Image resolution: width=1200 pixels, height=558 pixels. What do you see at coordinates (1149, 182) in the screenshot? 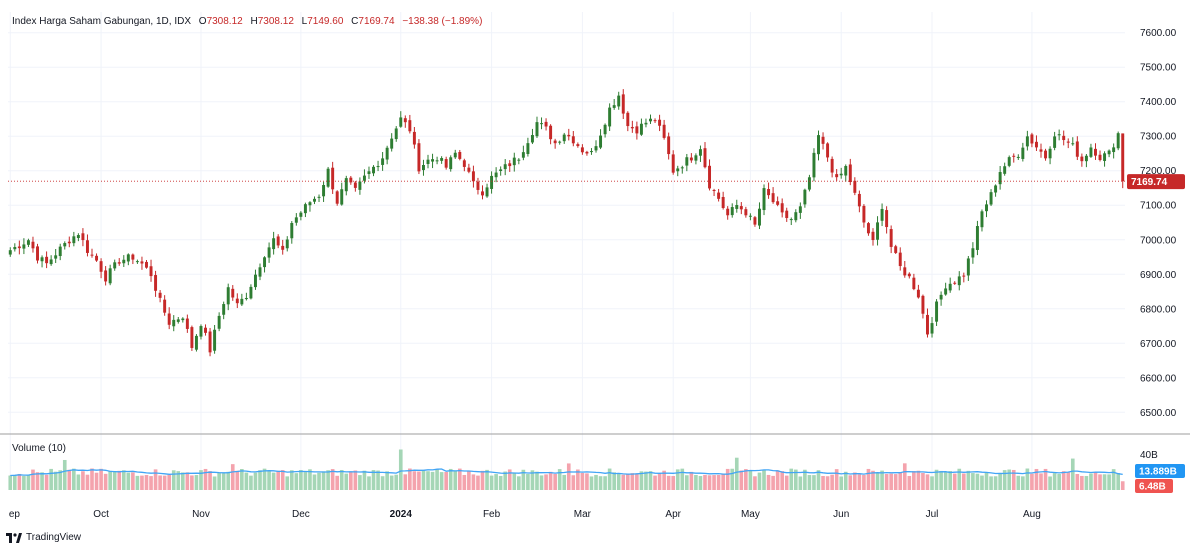
I see `last-price-label: 7169.74` at bounding box center [1149, 182].